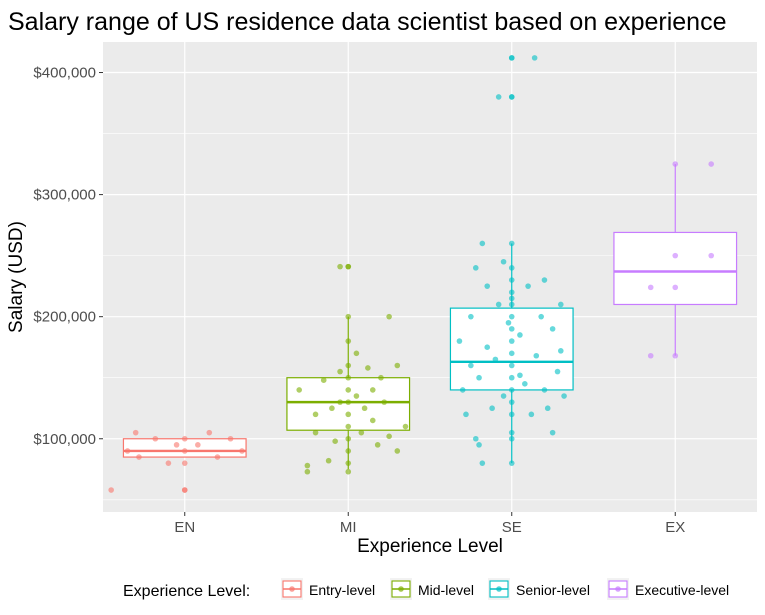 Image resolution: width=765 pixels, height=615 pixels. What do you see at coordinates (64, 439) in the screenshot?
I see `y-tick-label: $100,000` at bounding box center [64, 439].